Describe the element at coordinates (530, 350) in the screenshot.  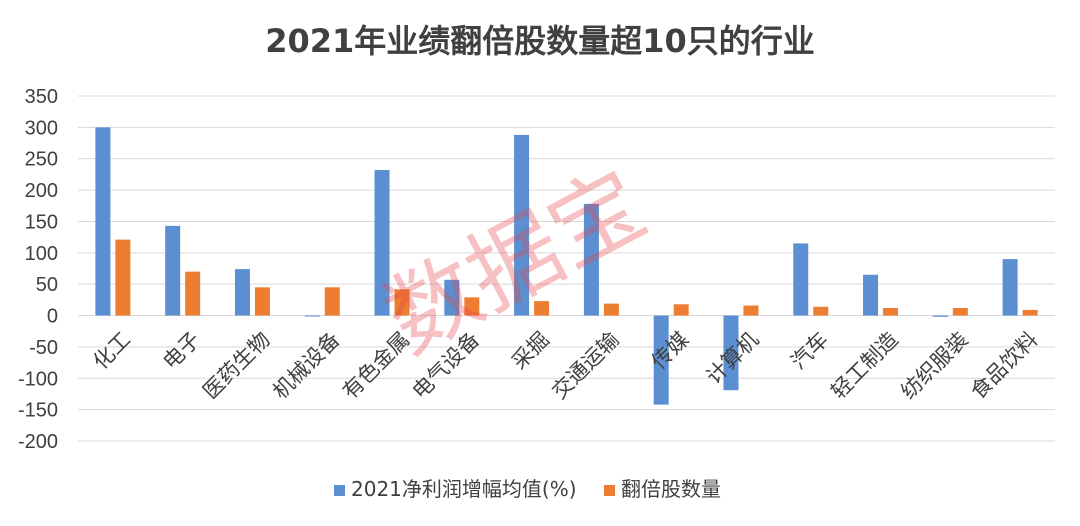
I see `x-tick-label: 采掘` at that location.